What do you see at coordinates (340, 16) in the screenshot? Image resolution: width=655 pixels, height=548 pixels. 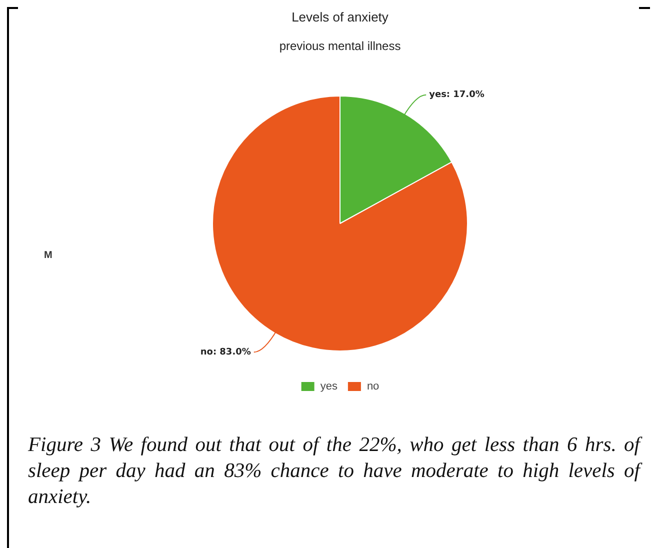 I see `chart-title: Levels of anxiety` at bounding box center [340, 16].